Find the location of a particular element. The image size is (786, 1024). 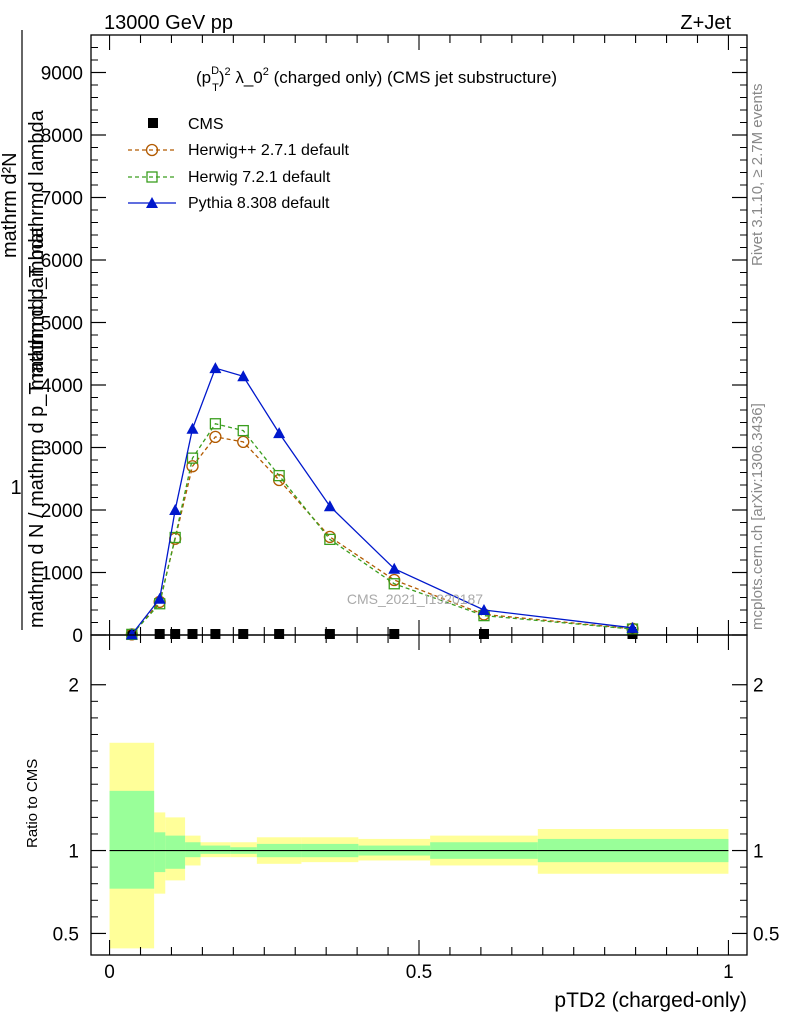

x-tick-label-2: 1 is located at coordinates (728, 972).